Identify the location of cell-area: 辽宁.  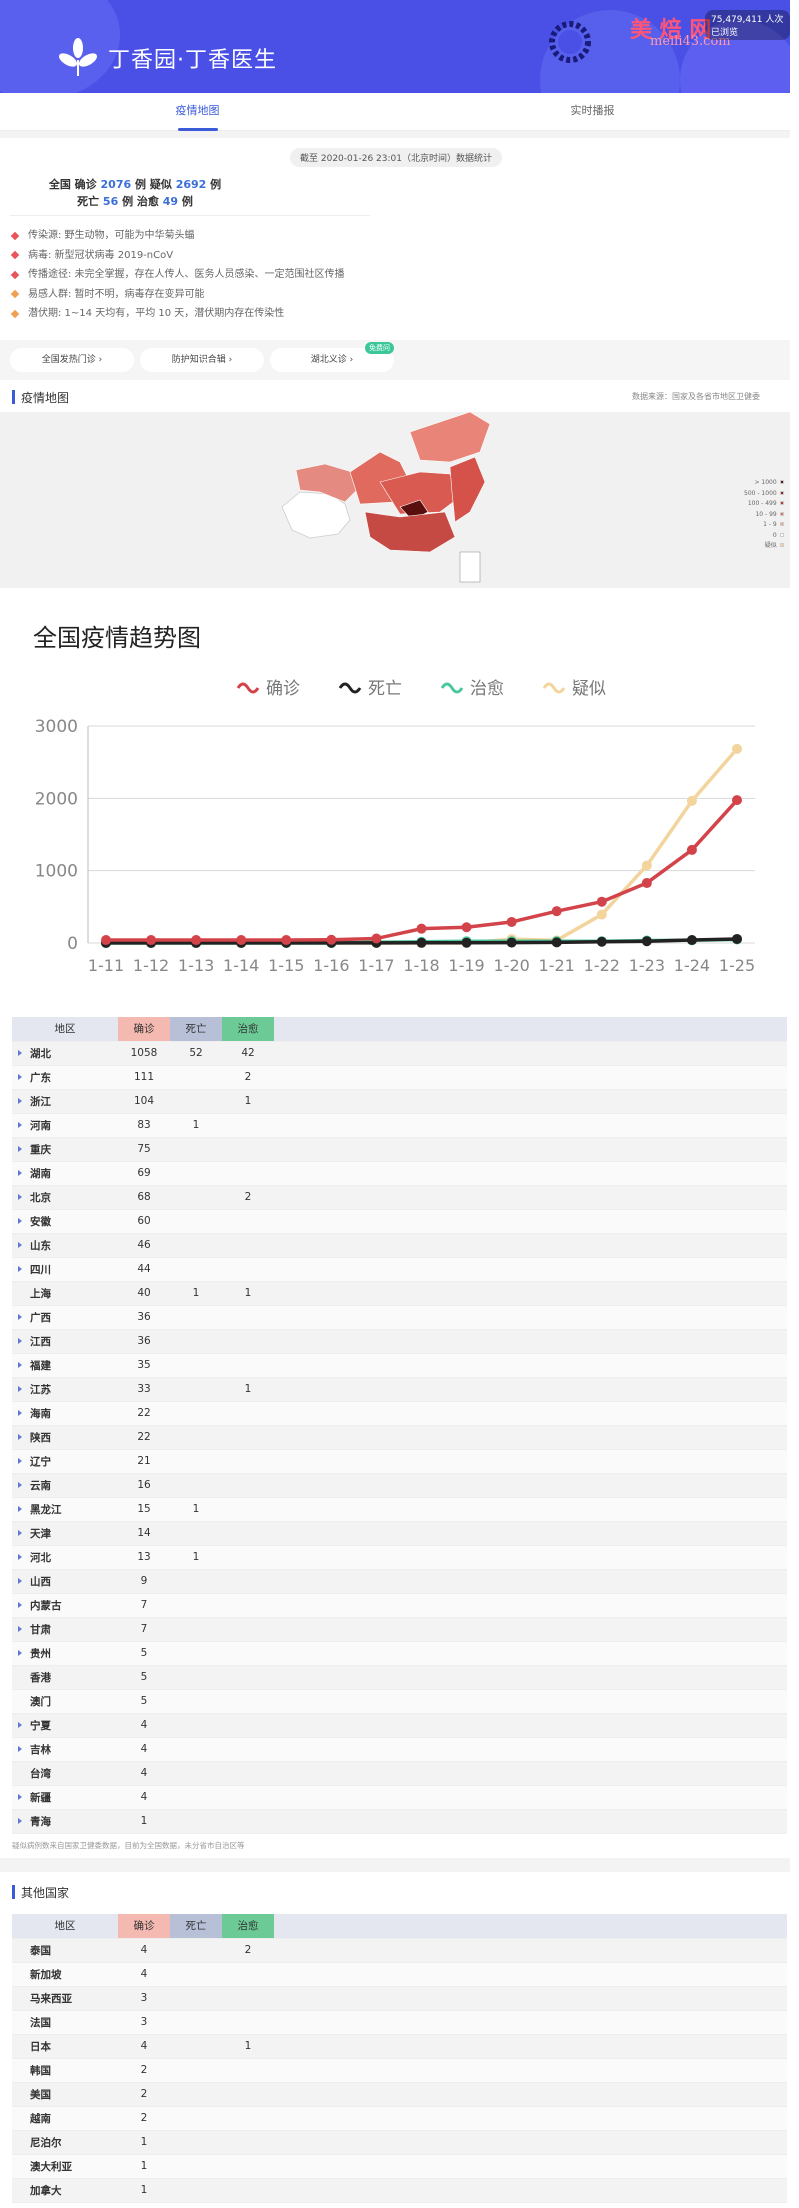
(65, 1461).